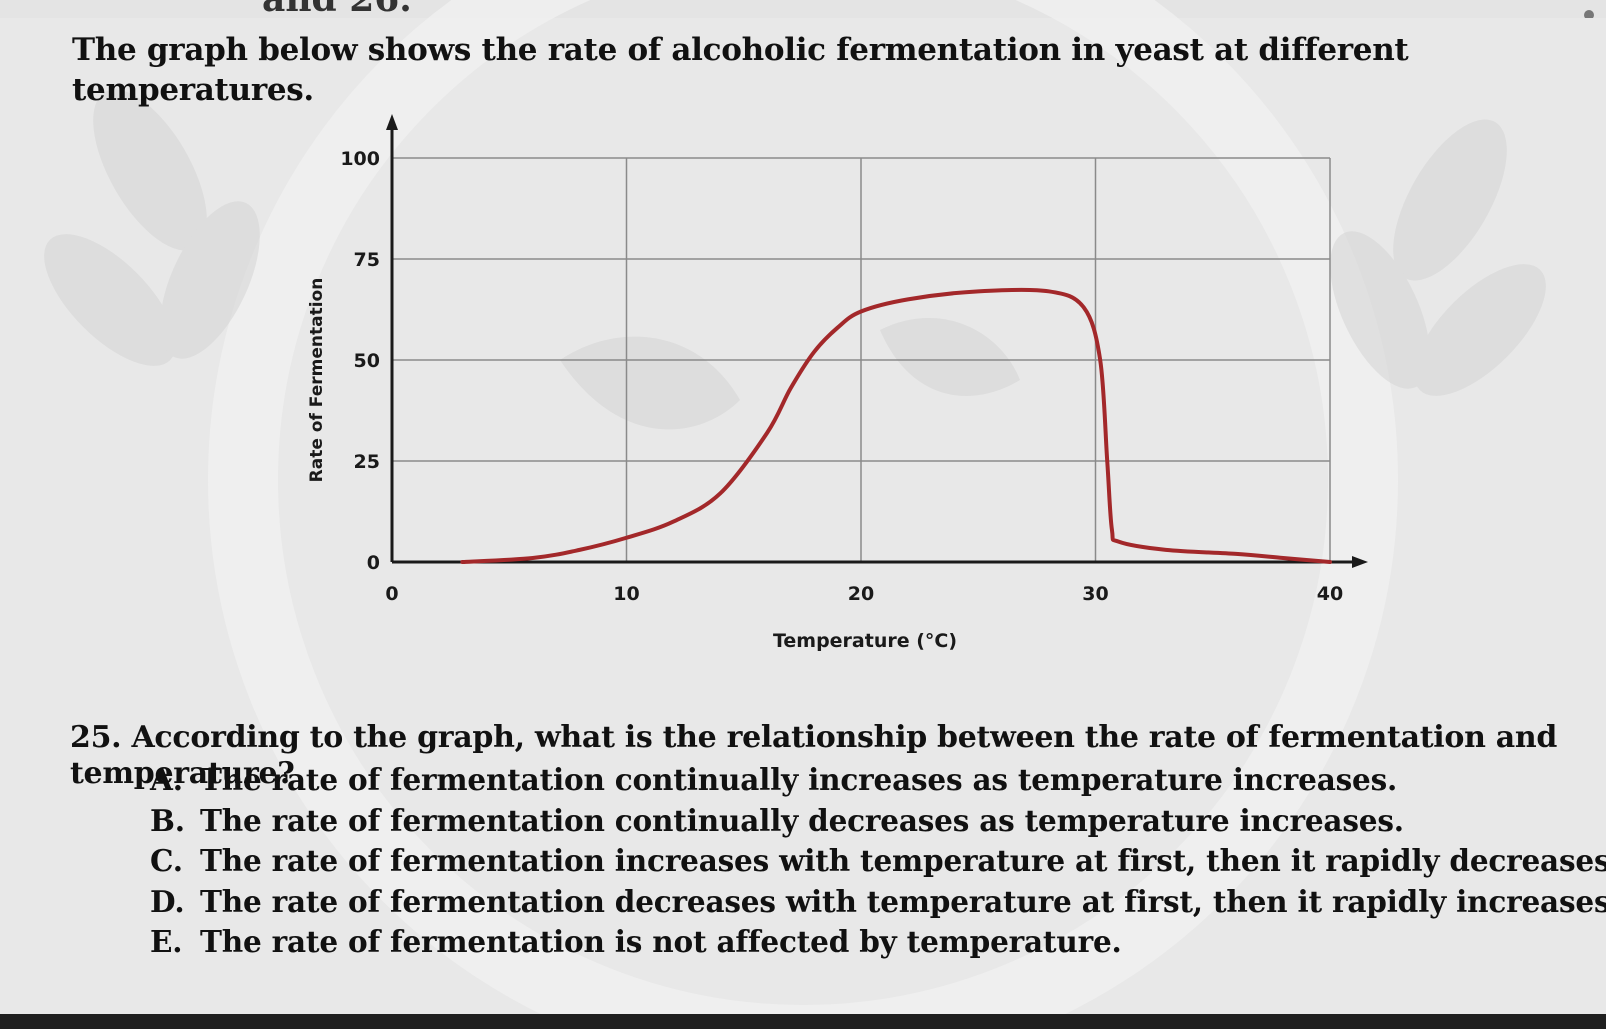  Describe the element at coordinates (167, 901) in the screenshot. I see `option-letter: D.` at that location.